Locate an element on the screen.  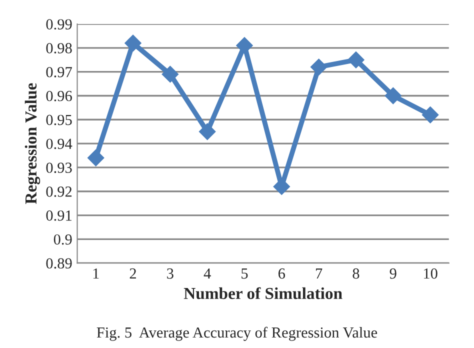
y-tick-label: 0.92 is located at coordinates (59, 191).